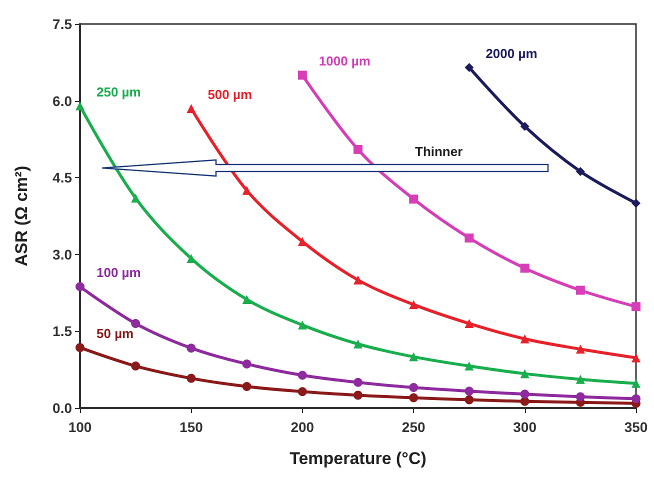  Describe the element at coordinates (62, 254) in the screenshot. I see `y-tick-label: 3.0` at that location.